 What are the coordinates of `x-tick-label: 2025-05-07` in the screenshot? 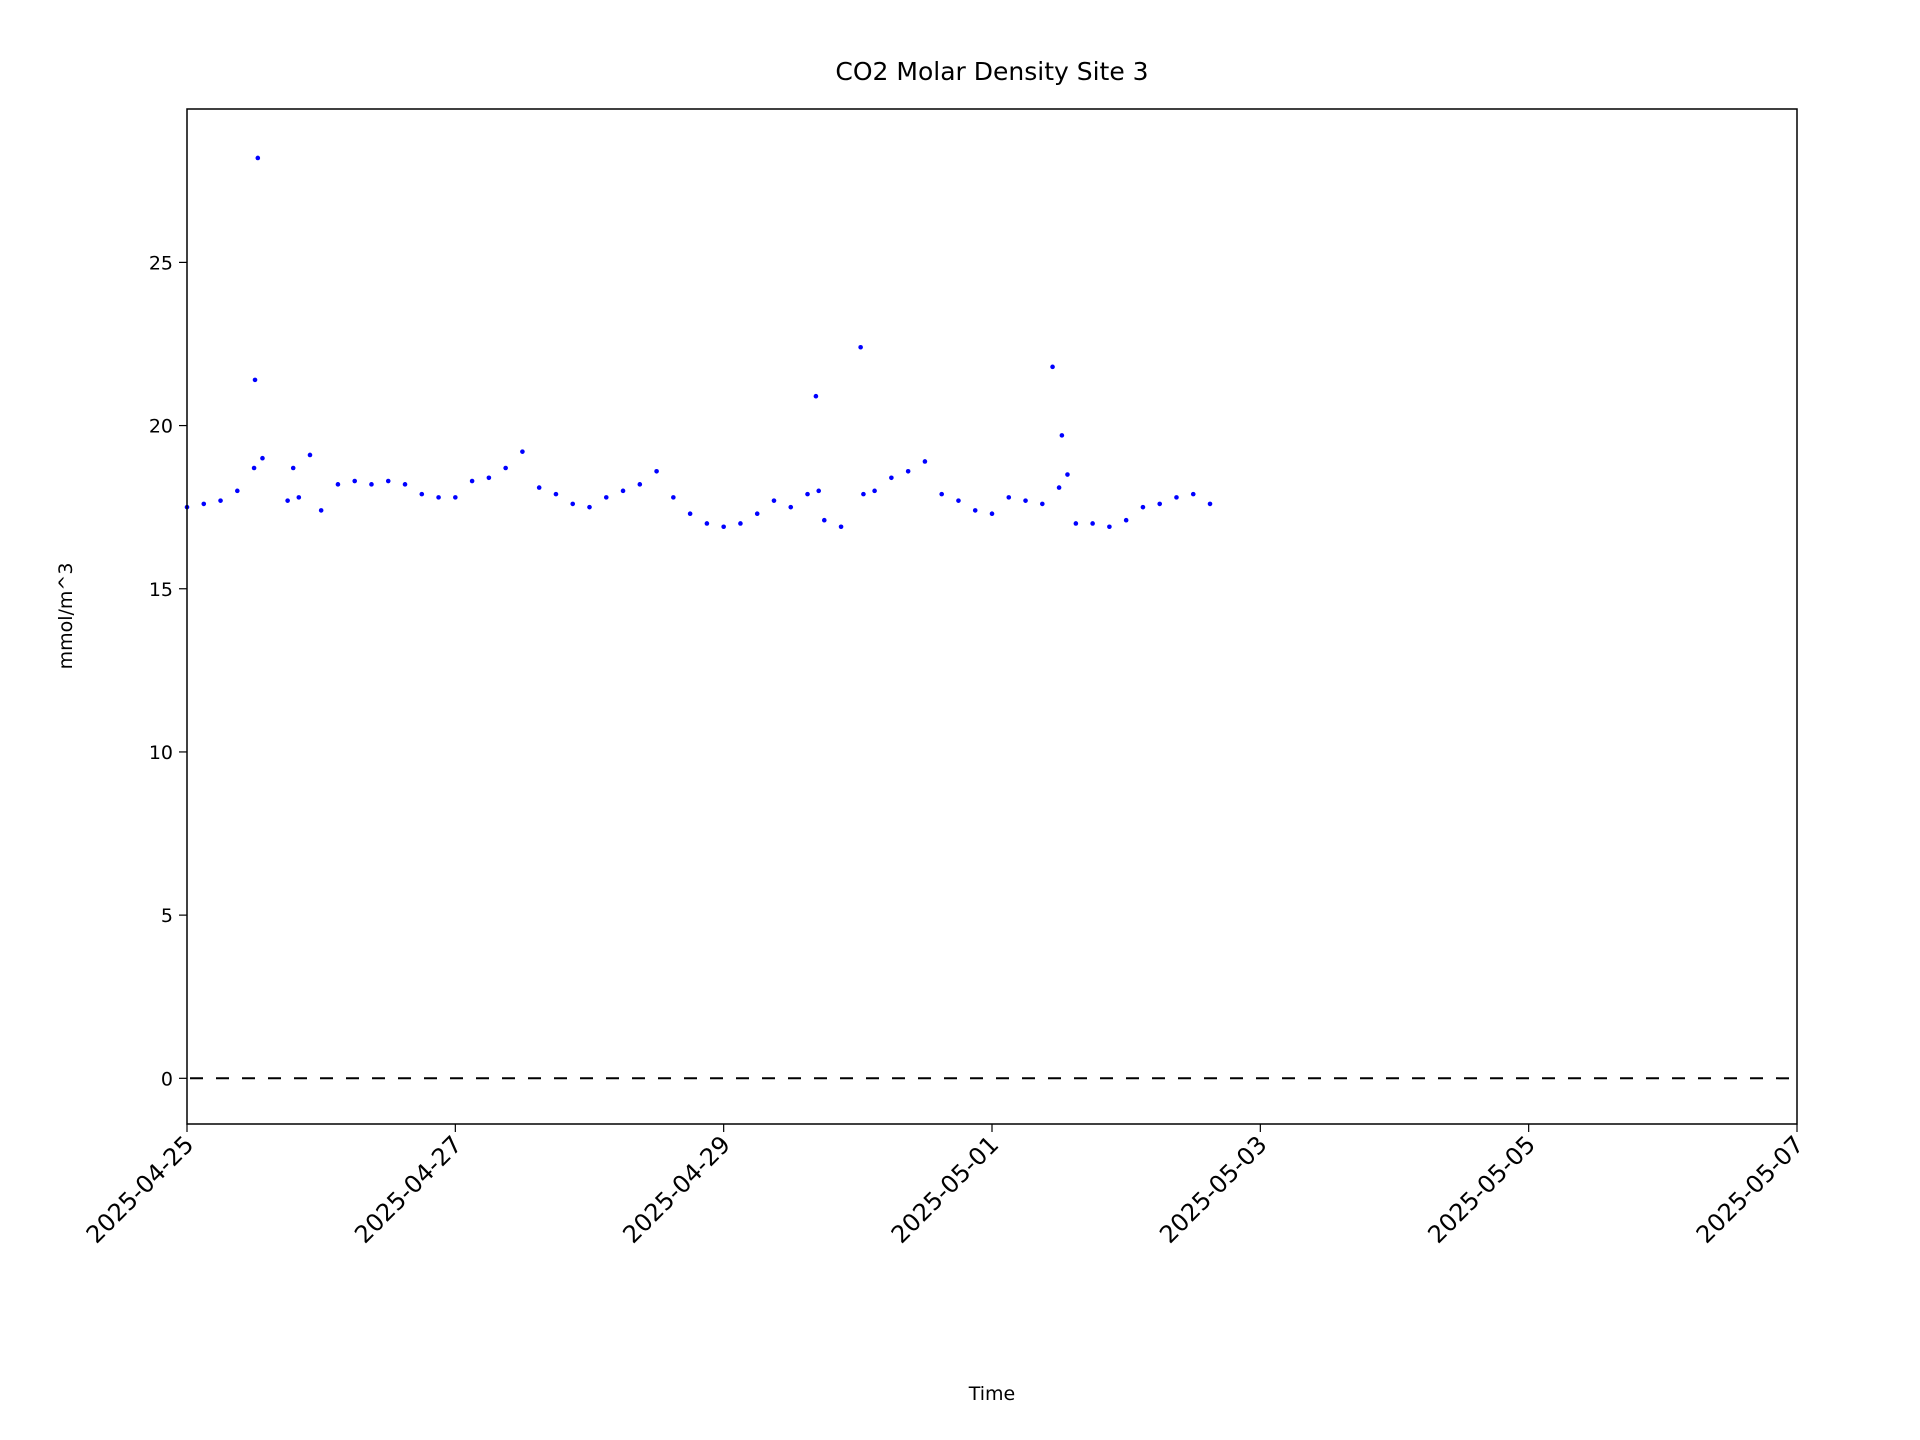 It's located at (1750, 1189).